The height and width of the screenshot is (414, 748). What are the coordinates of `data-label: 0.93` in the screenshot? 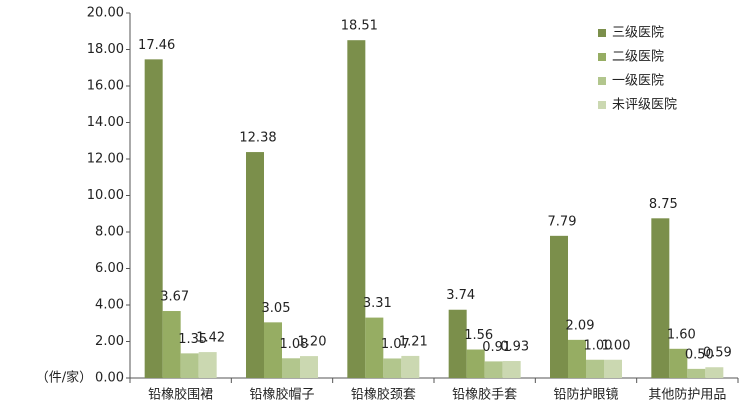 It's located at (514, 347).